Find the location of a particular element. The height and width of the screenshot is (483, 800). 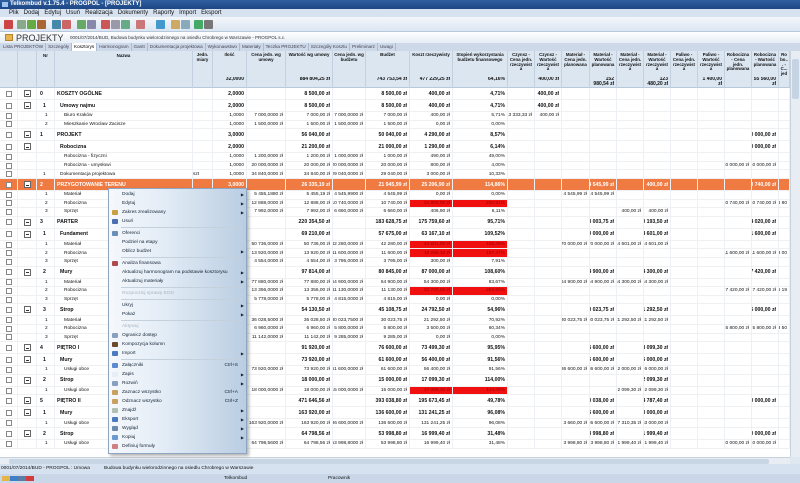

context-menu-item: Ukryj ▶ is located at coordinates (177, 305).